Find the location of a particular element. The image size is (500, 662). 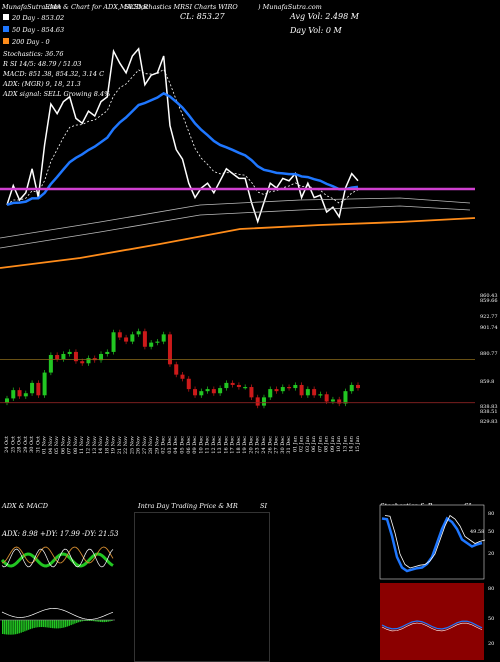

price-axis-label: 922.77 is located at coordinates (489, 317).